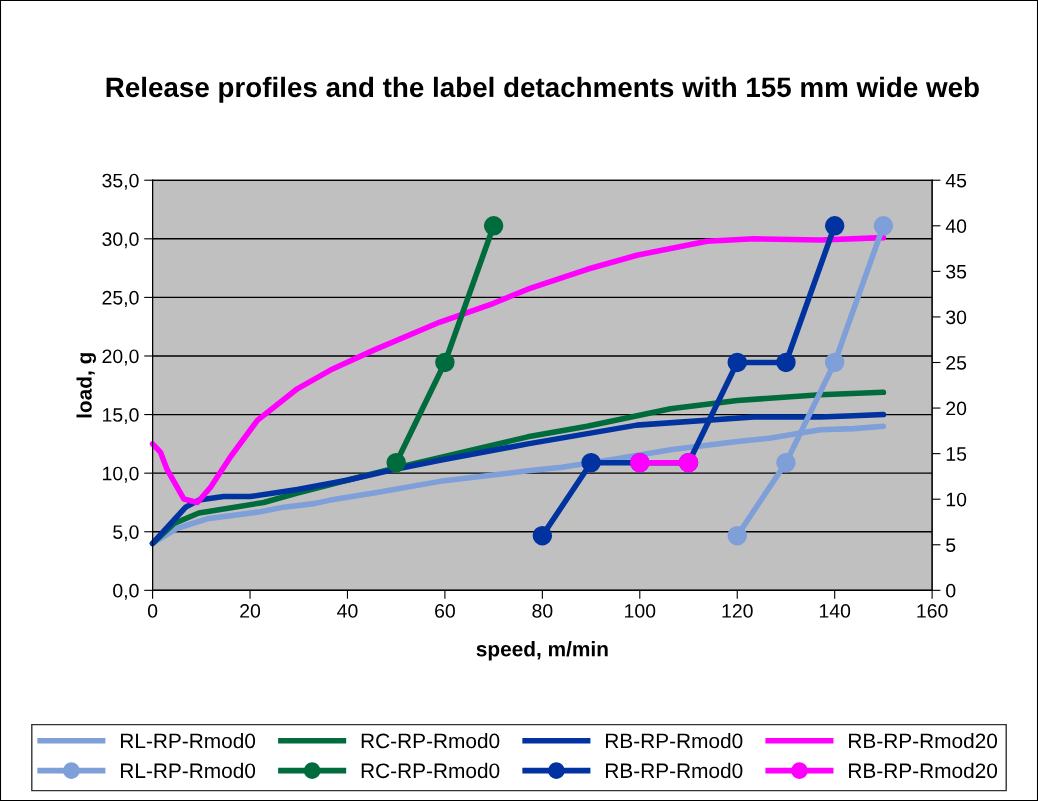 Image resolution: width=1038 pixels, height=801 pixels. What do you see at coordinates (86, 385) in the screenshot?
I see `y-axis-title: load, g` at bounding box center [86, 385].